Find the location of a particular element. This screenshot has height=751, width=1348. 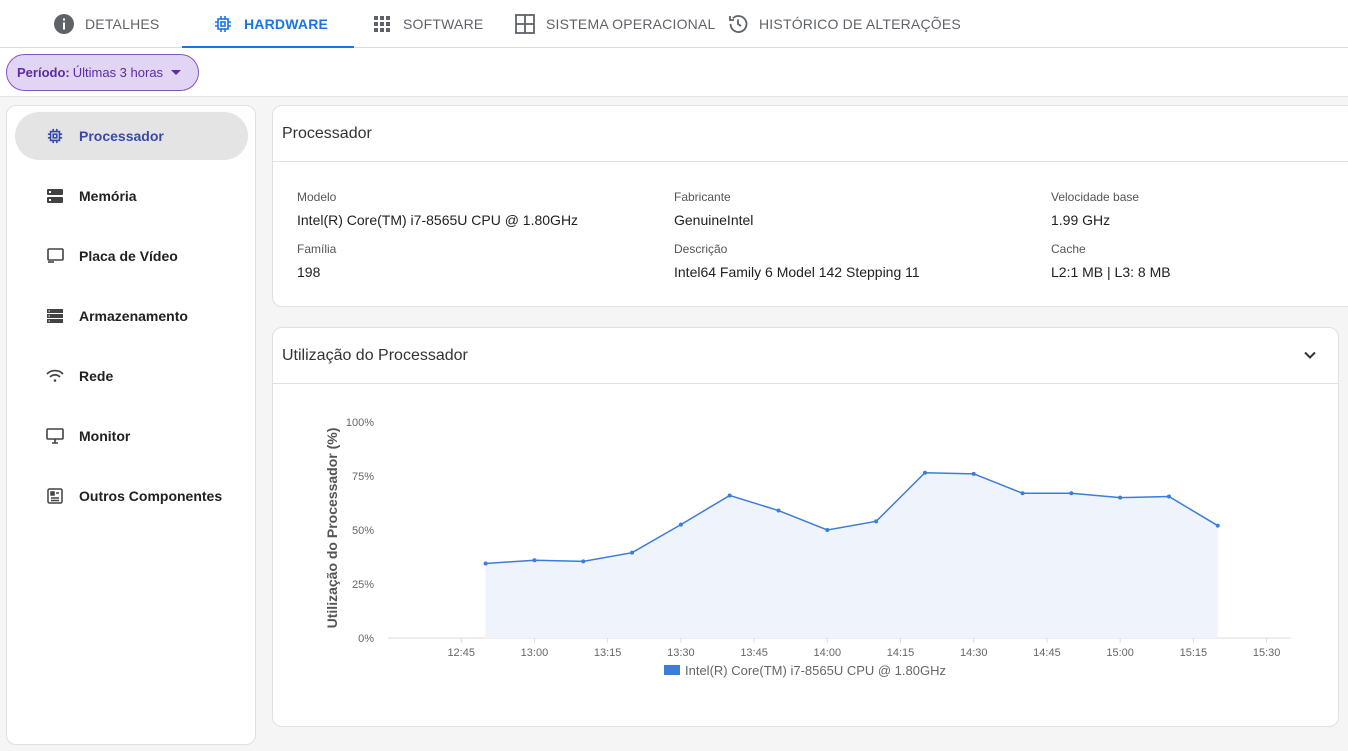

tab-label: SISTEMA OPERACIONAL is located at coordinates (631, 23).